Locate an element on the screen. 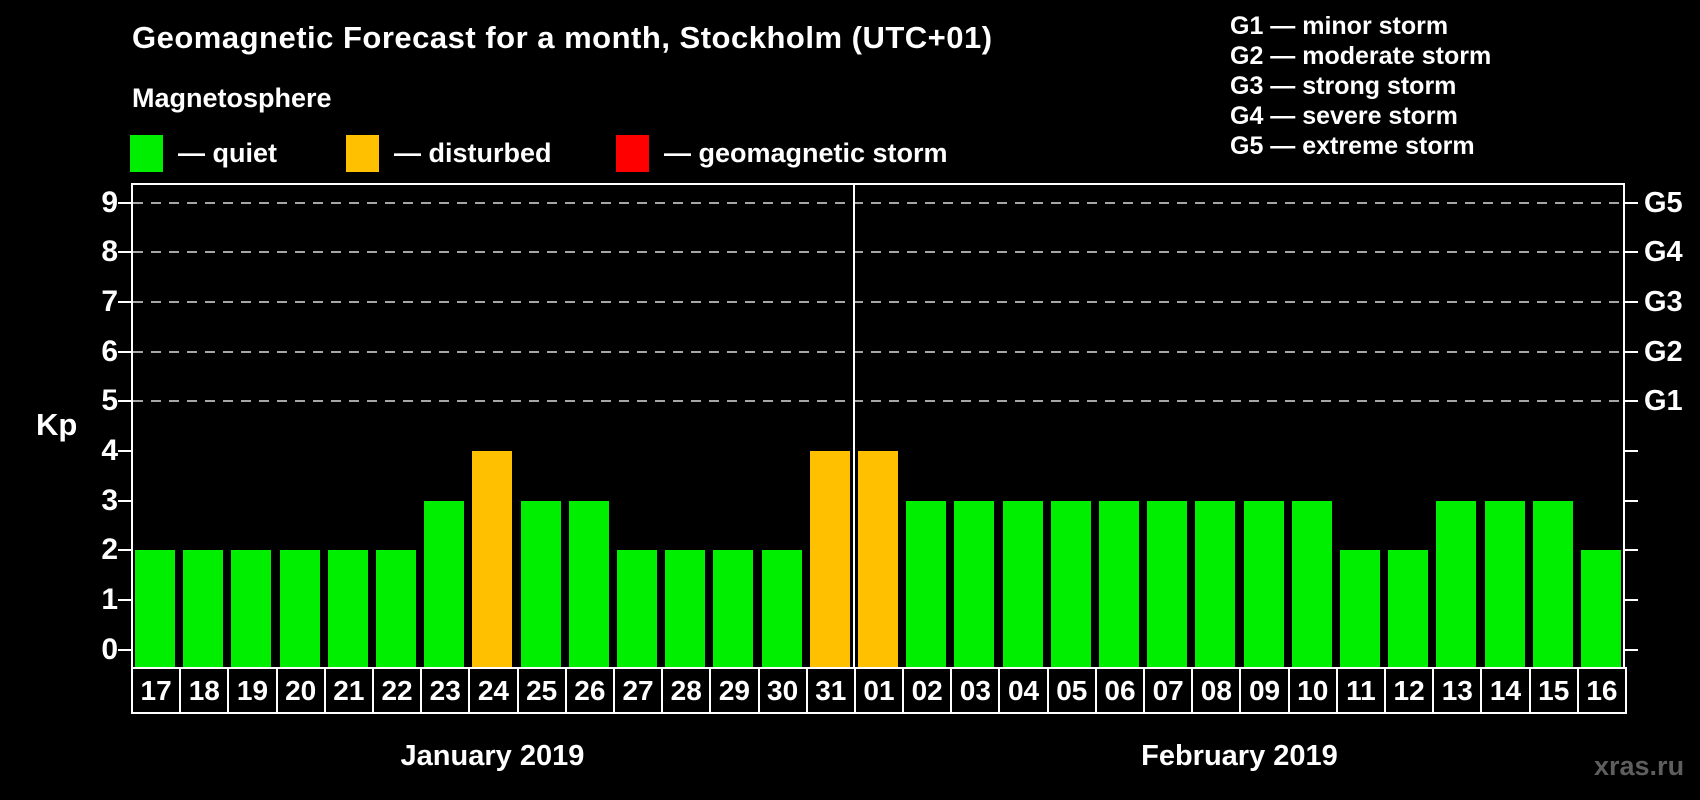 This screenshot has width=1700, height=800. g5-legend-line: G5 — extreme storm is located at coordinates (1352, 146).